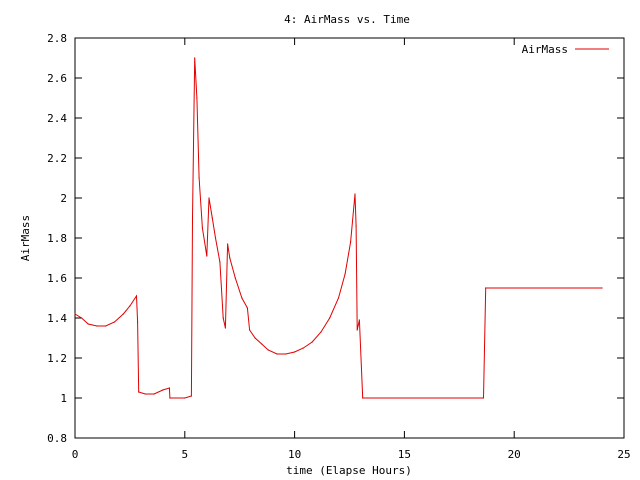 The height and width of the screenshot is (480, 640). I want to click on y-tick-label: 2.2, so click(57, 158).